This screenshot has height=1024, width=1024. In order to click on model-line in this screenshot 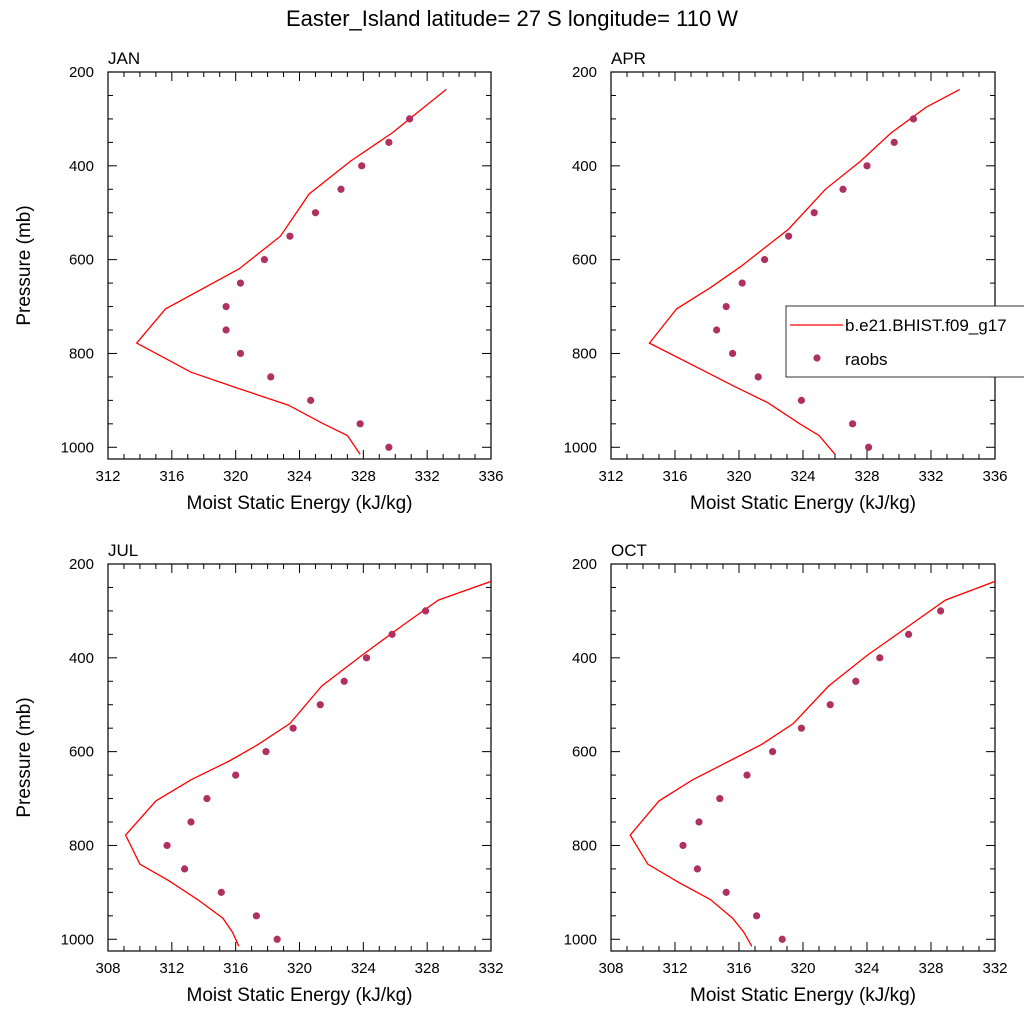, I will do `click(812, 763)`.